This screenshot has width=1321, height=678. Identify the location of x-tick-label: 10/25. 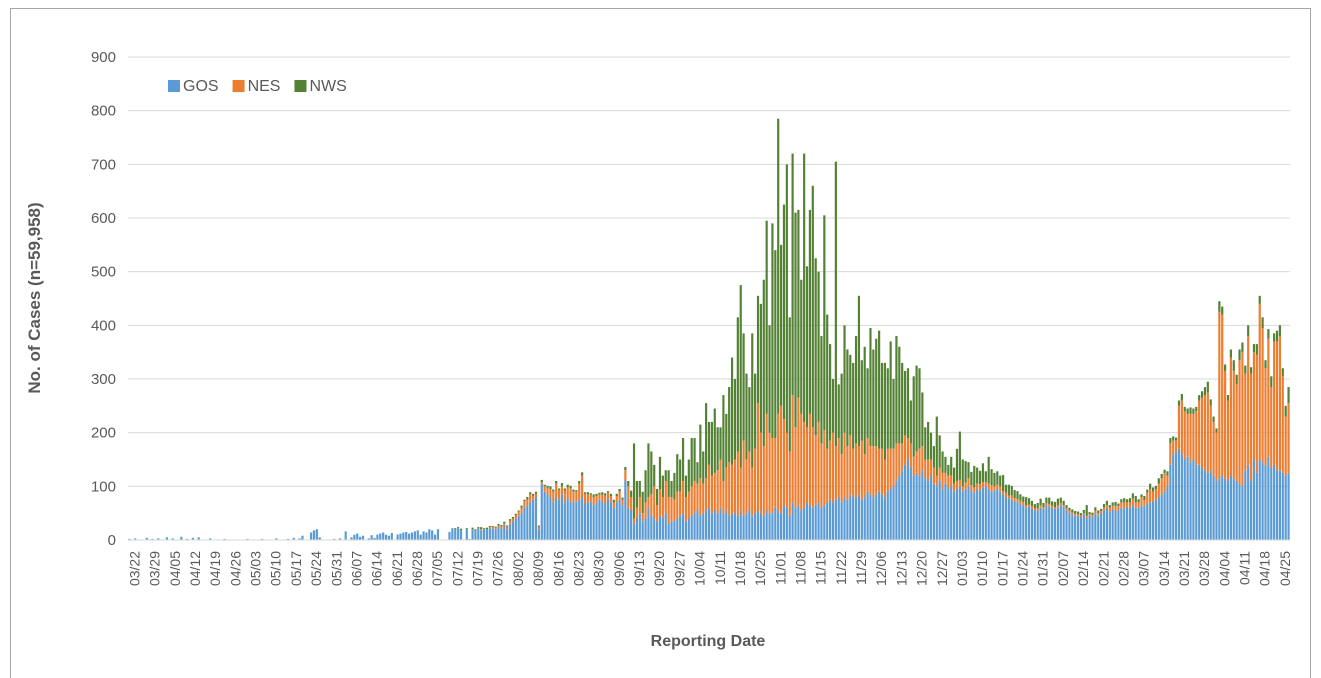
(760, 568).